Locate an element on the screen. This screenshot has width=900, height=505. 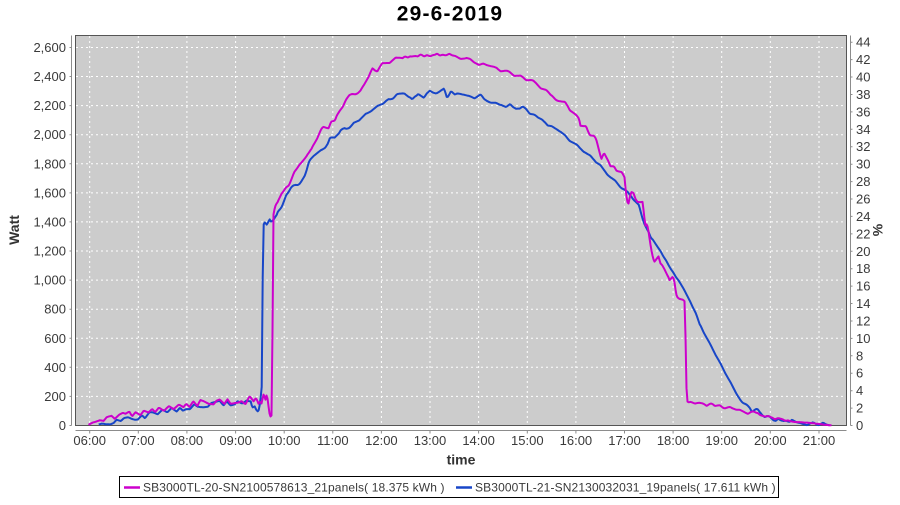
svg-text: 2,200 is located at coordinates (49, 105).